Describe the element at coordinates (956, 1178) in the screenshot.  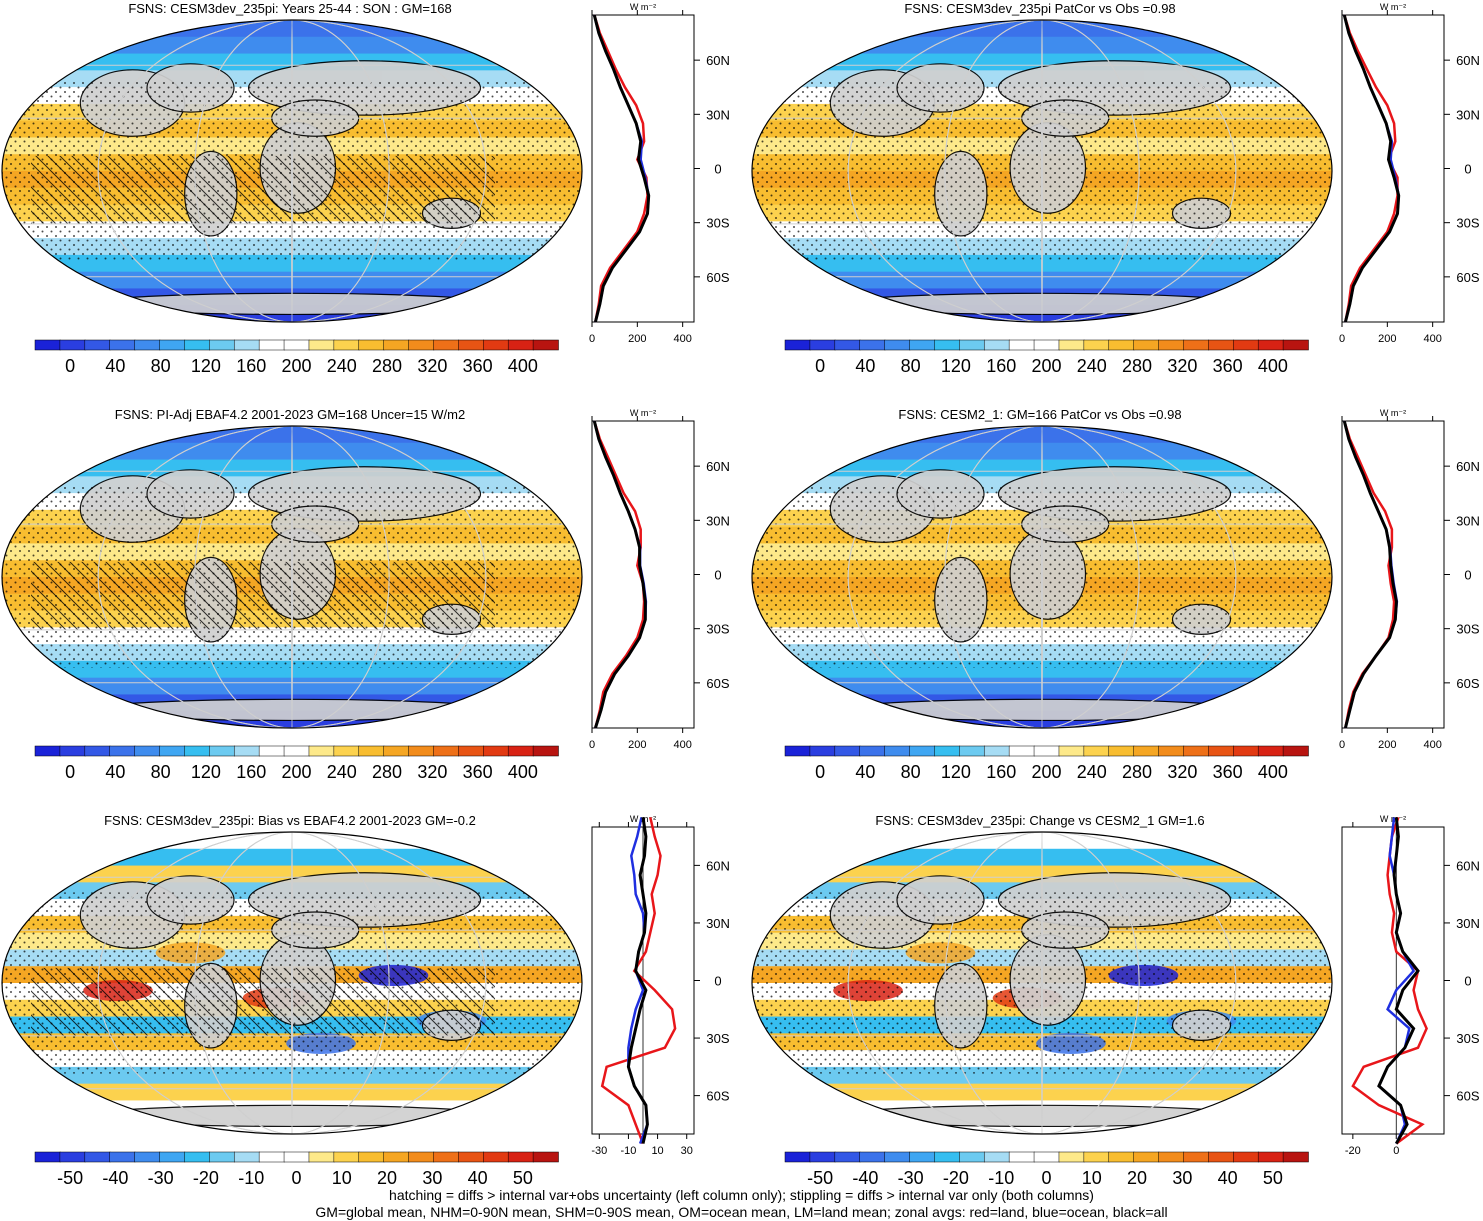
I see `colorbar-tick-label: -20` at that location.